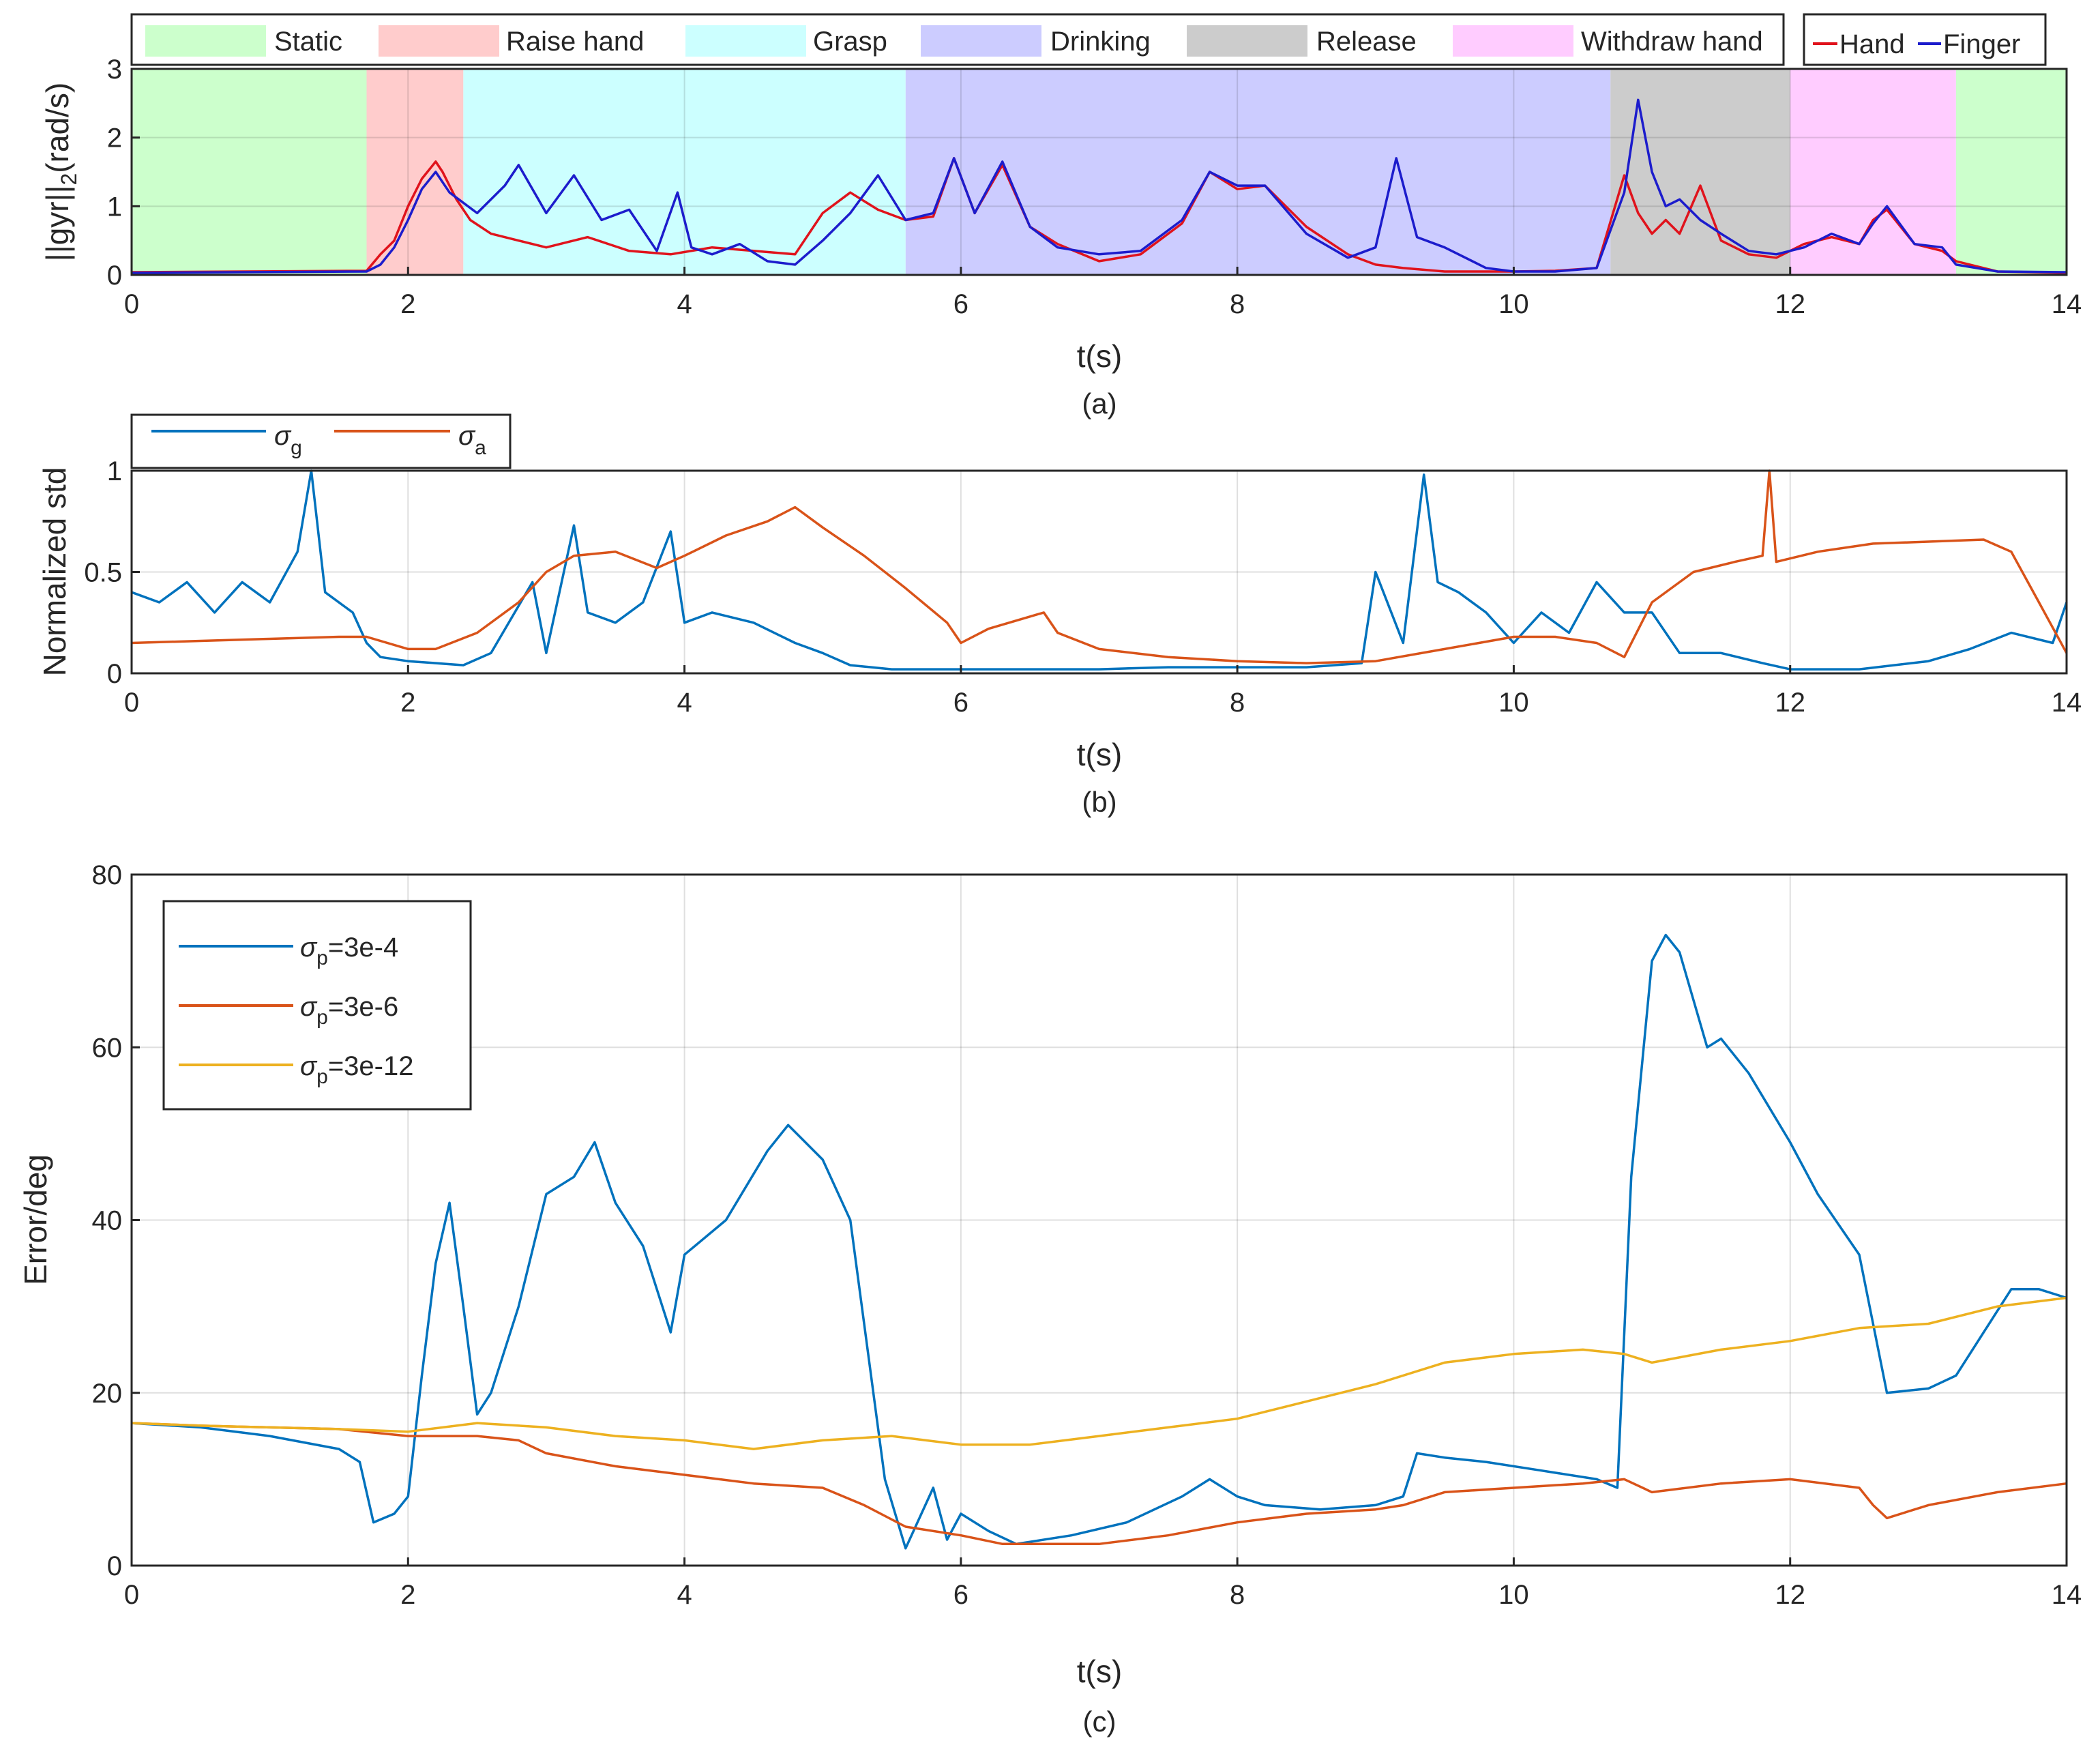 The height and width of the screenshot is (1745, 2100). I want to click on legend-entry-raise-hand: Raise hand, so click(512, 41).